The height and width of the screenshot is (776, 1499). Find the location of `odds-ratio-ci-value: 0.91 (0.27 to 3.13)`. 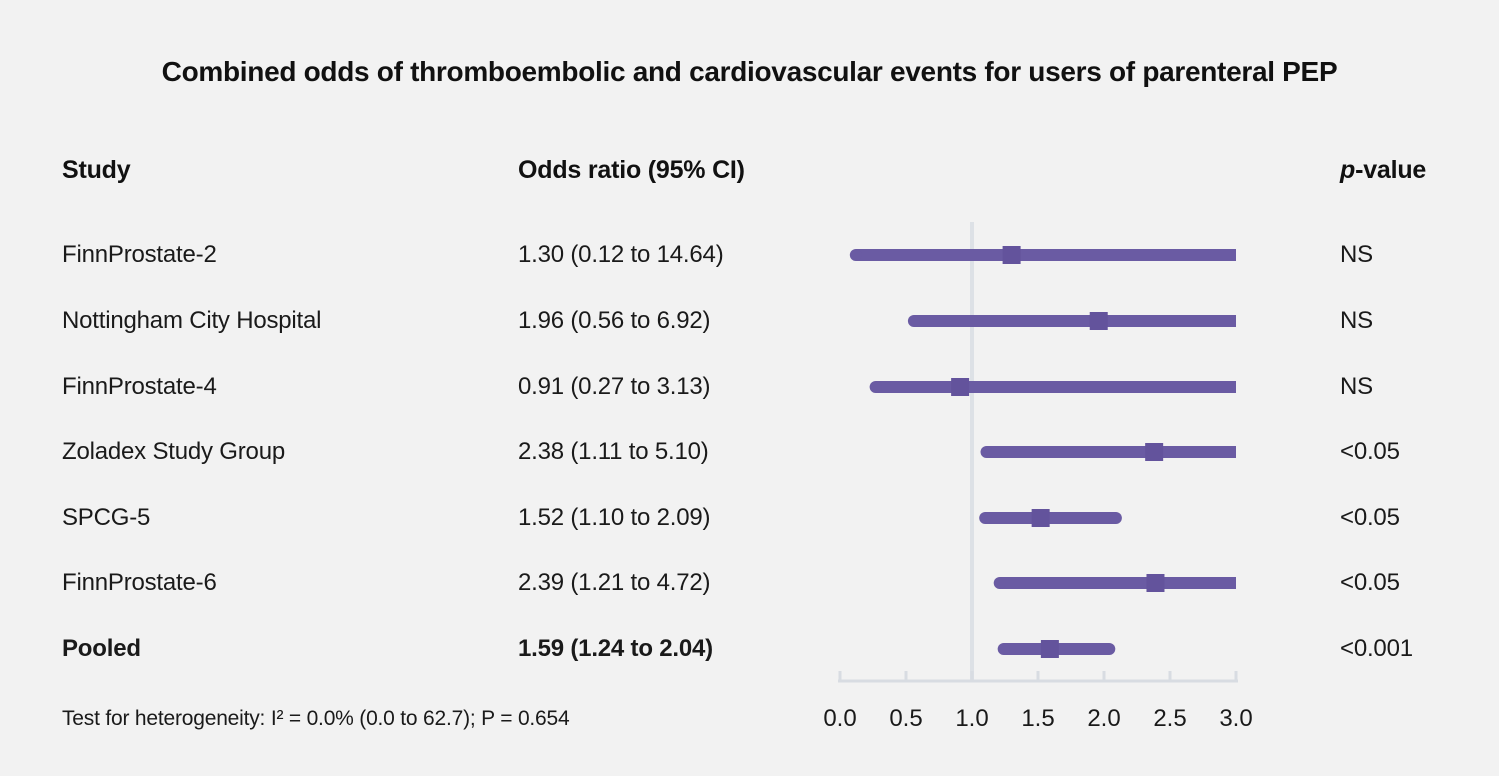

odds-ratio-ci-value: 0.91 (0.27 to 3.13) is located at coordinates (614, 386).